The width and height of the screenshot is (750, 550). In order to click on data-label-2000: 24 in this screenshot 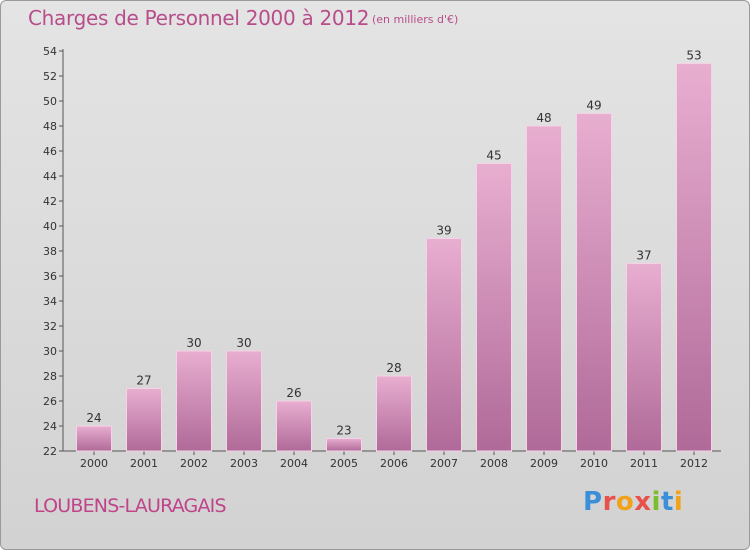, I will do `click(93, 418)`.